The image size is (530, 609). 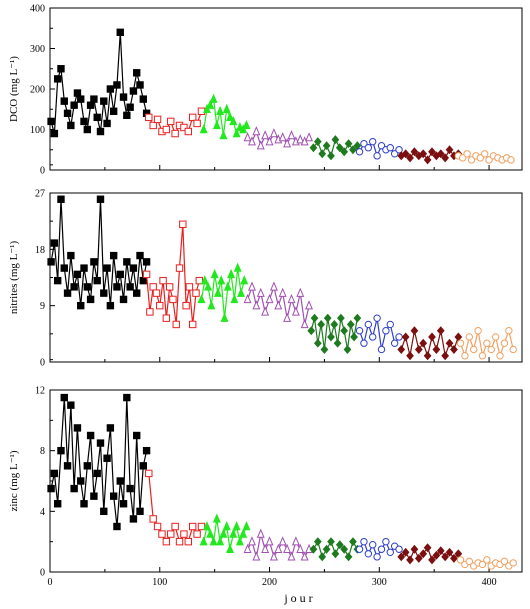 I want to click on y-tick-label: 8, so click(x=42, y=451).